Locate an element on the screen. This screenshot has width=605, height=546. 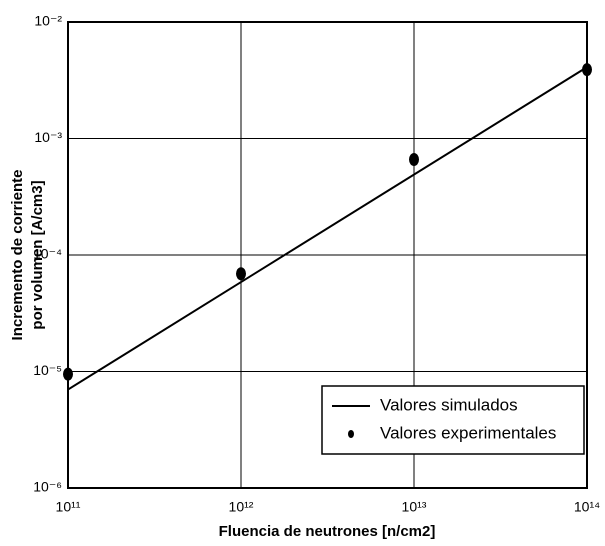
legend-label: Valores experimentales is located at coordinates (468, 432).